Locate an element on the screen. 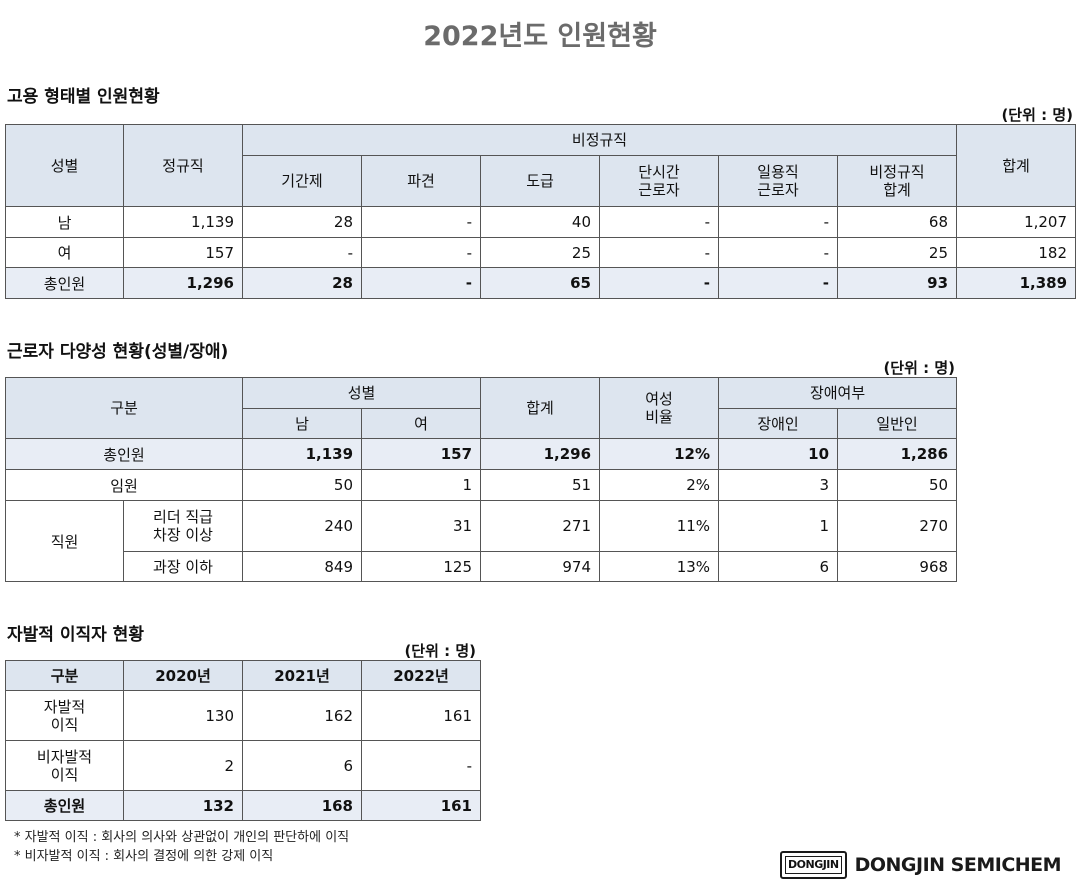 The height and width of the screenshot is (891, 1080). header-disability: 장애여부 is located at coordinates (838, 393).